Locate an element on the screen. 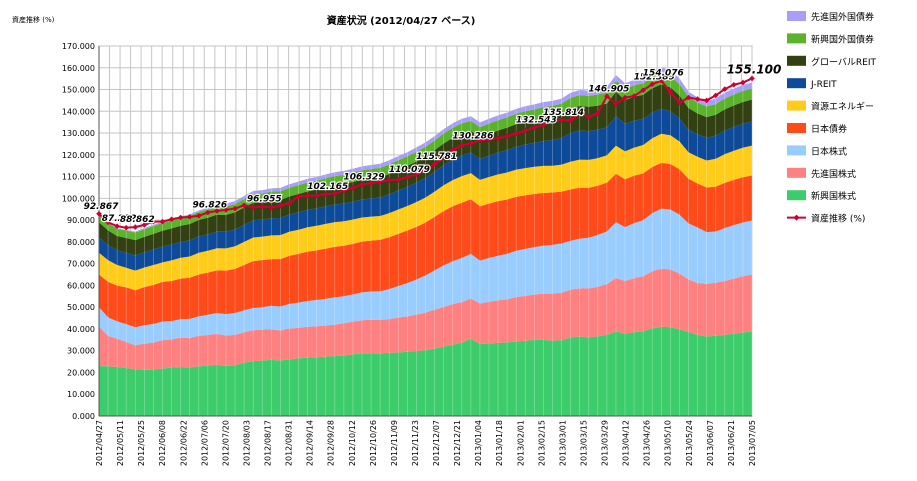  data-label: 152.389 is located at coordinates (654, 77).